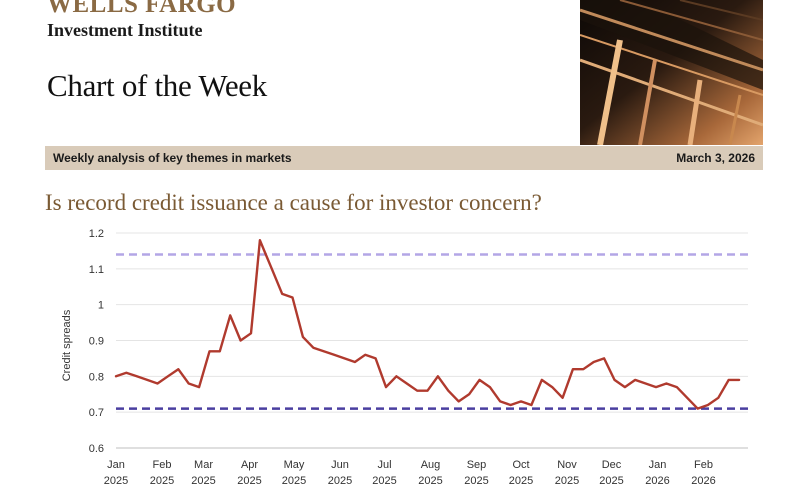 The image size is (800, 500). Describe the element at coordinates (142, 9) in the screenshot. I see `brand-logo-text: WELLS FARGO` at that location.